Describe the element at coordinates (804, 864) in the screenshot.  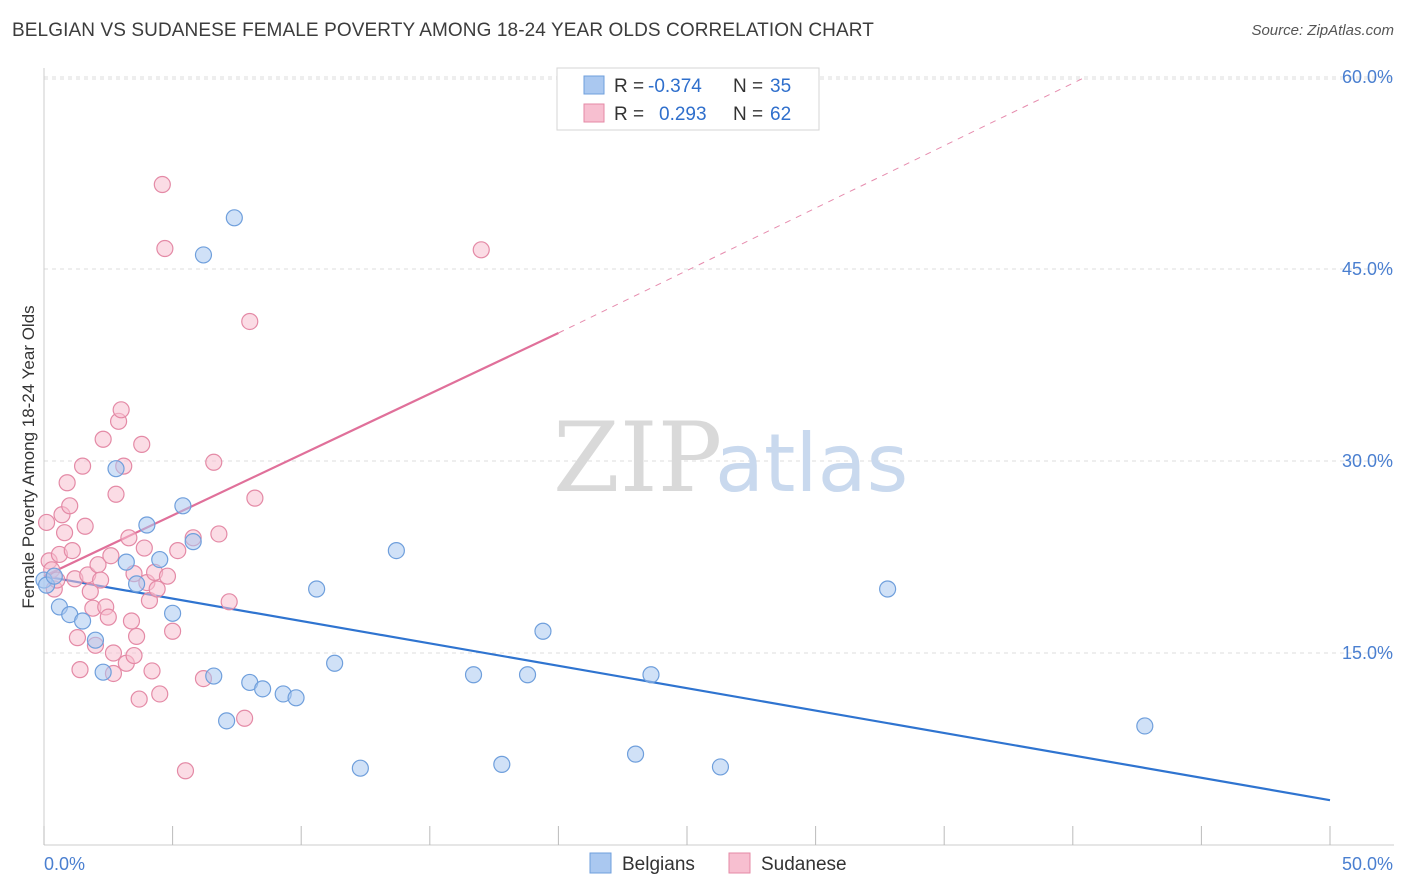
I see `legend-bottom-label-sudanese: Sudanese` at that location.